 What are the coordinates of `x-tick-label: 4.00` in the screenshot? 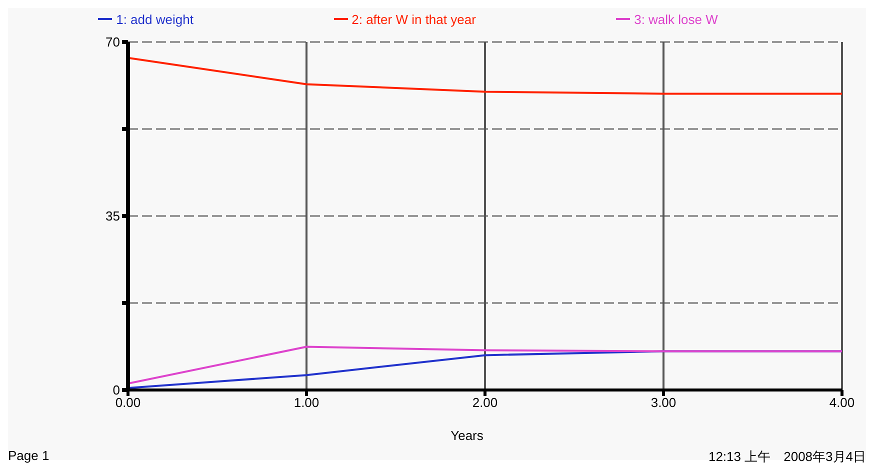 It's located at (842, 402).